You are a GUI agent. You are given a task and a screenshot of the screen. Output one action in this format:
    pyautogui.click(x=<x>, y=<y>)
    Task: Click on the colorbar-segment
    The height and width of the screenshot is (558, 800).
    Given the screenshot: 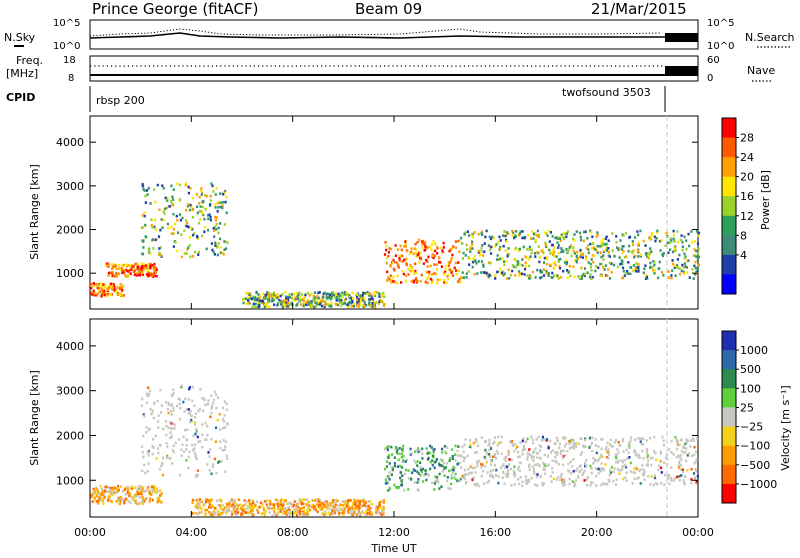 What is the action you would take?
    pyautogui.click(x=729, y=225)
    